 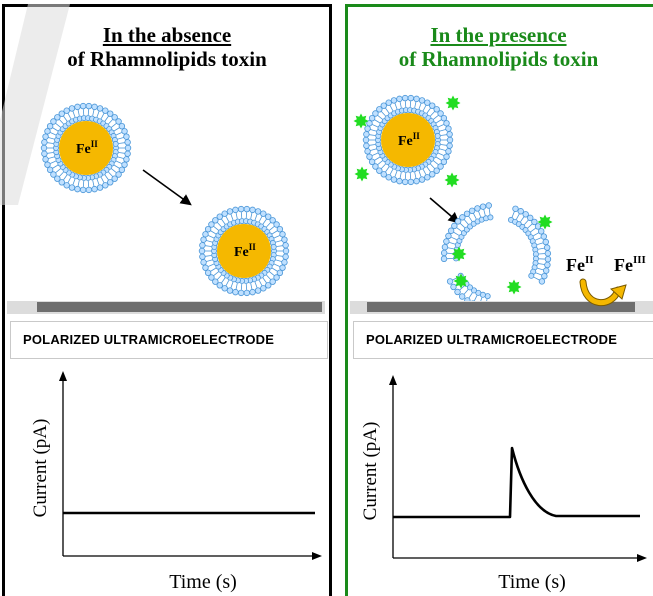 What do you see at coordinates (618, 292) in the screenshot?
I see `oxidation-arrow-head` at bounding box center [618, 292].